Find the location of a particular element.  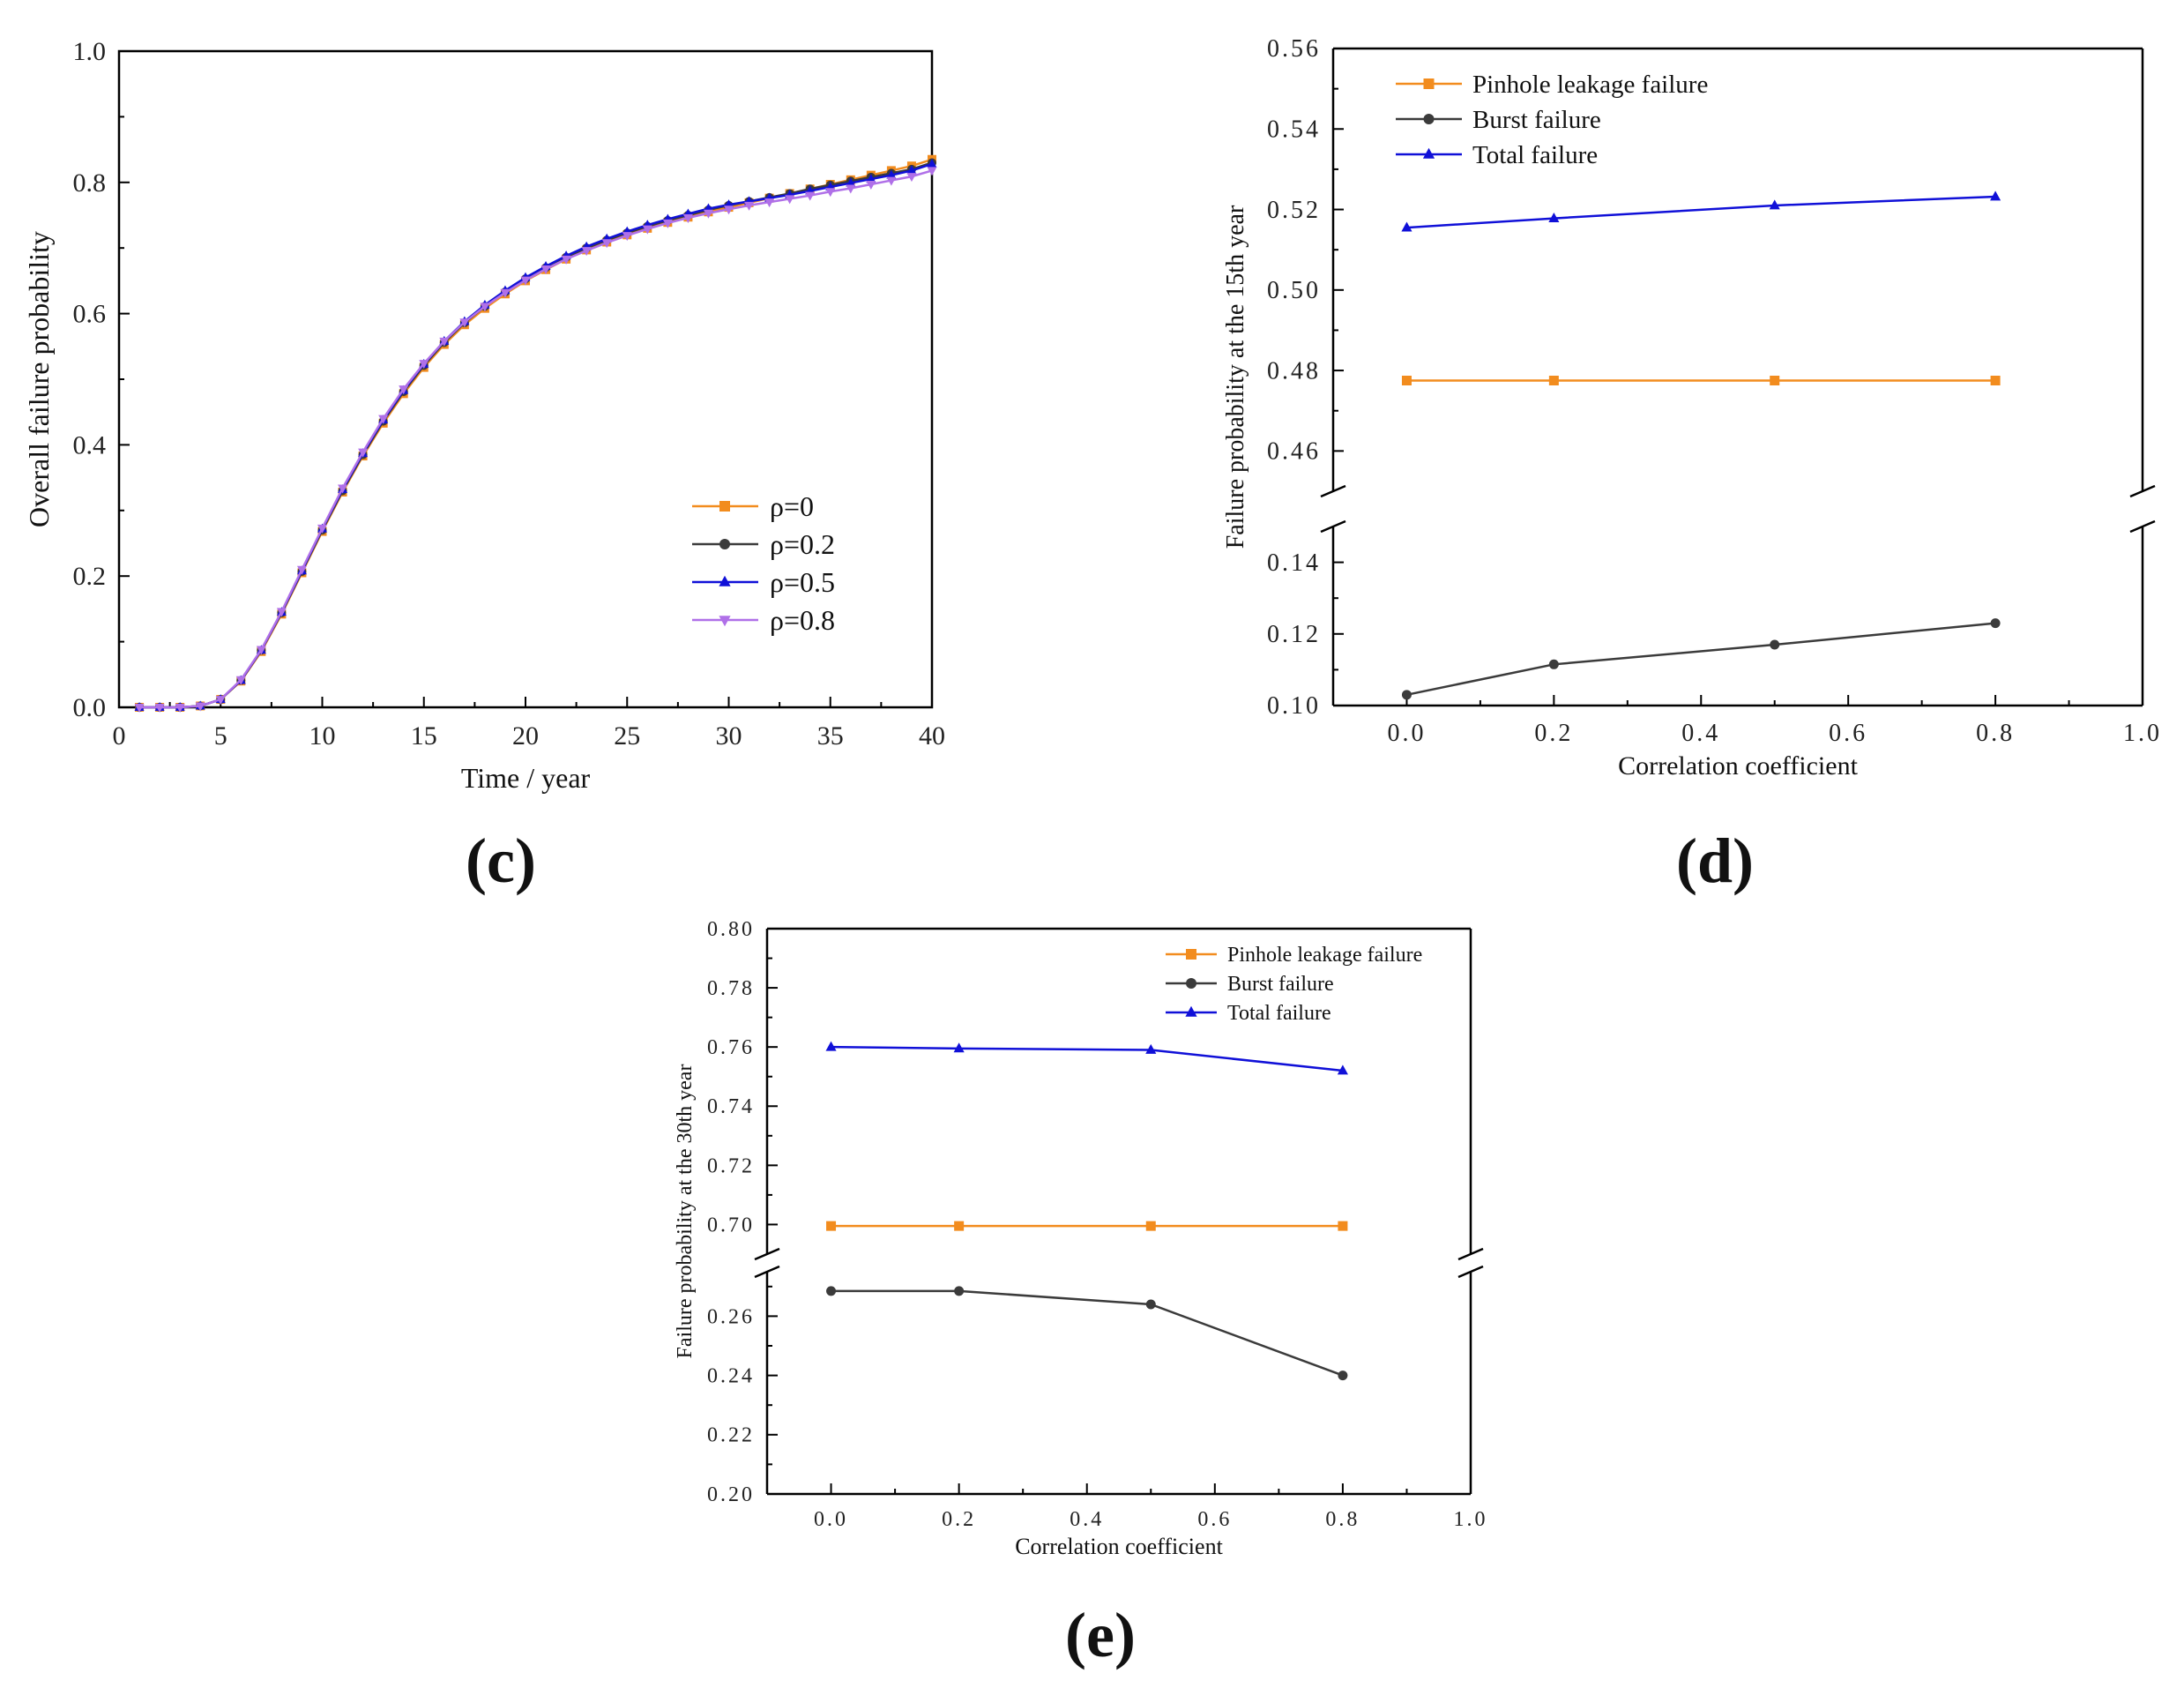

y-tick-label: 0.22 is located at coordinates (731, 1435).